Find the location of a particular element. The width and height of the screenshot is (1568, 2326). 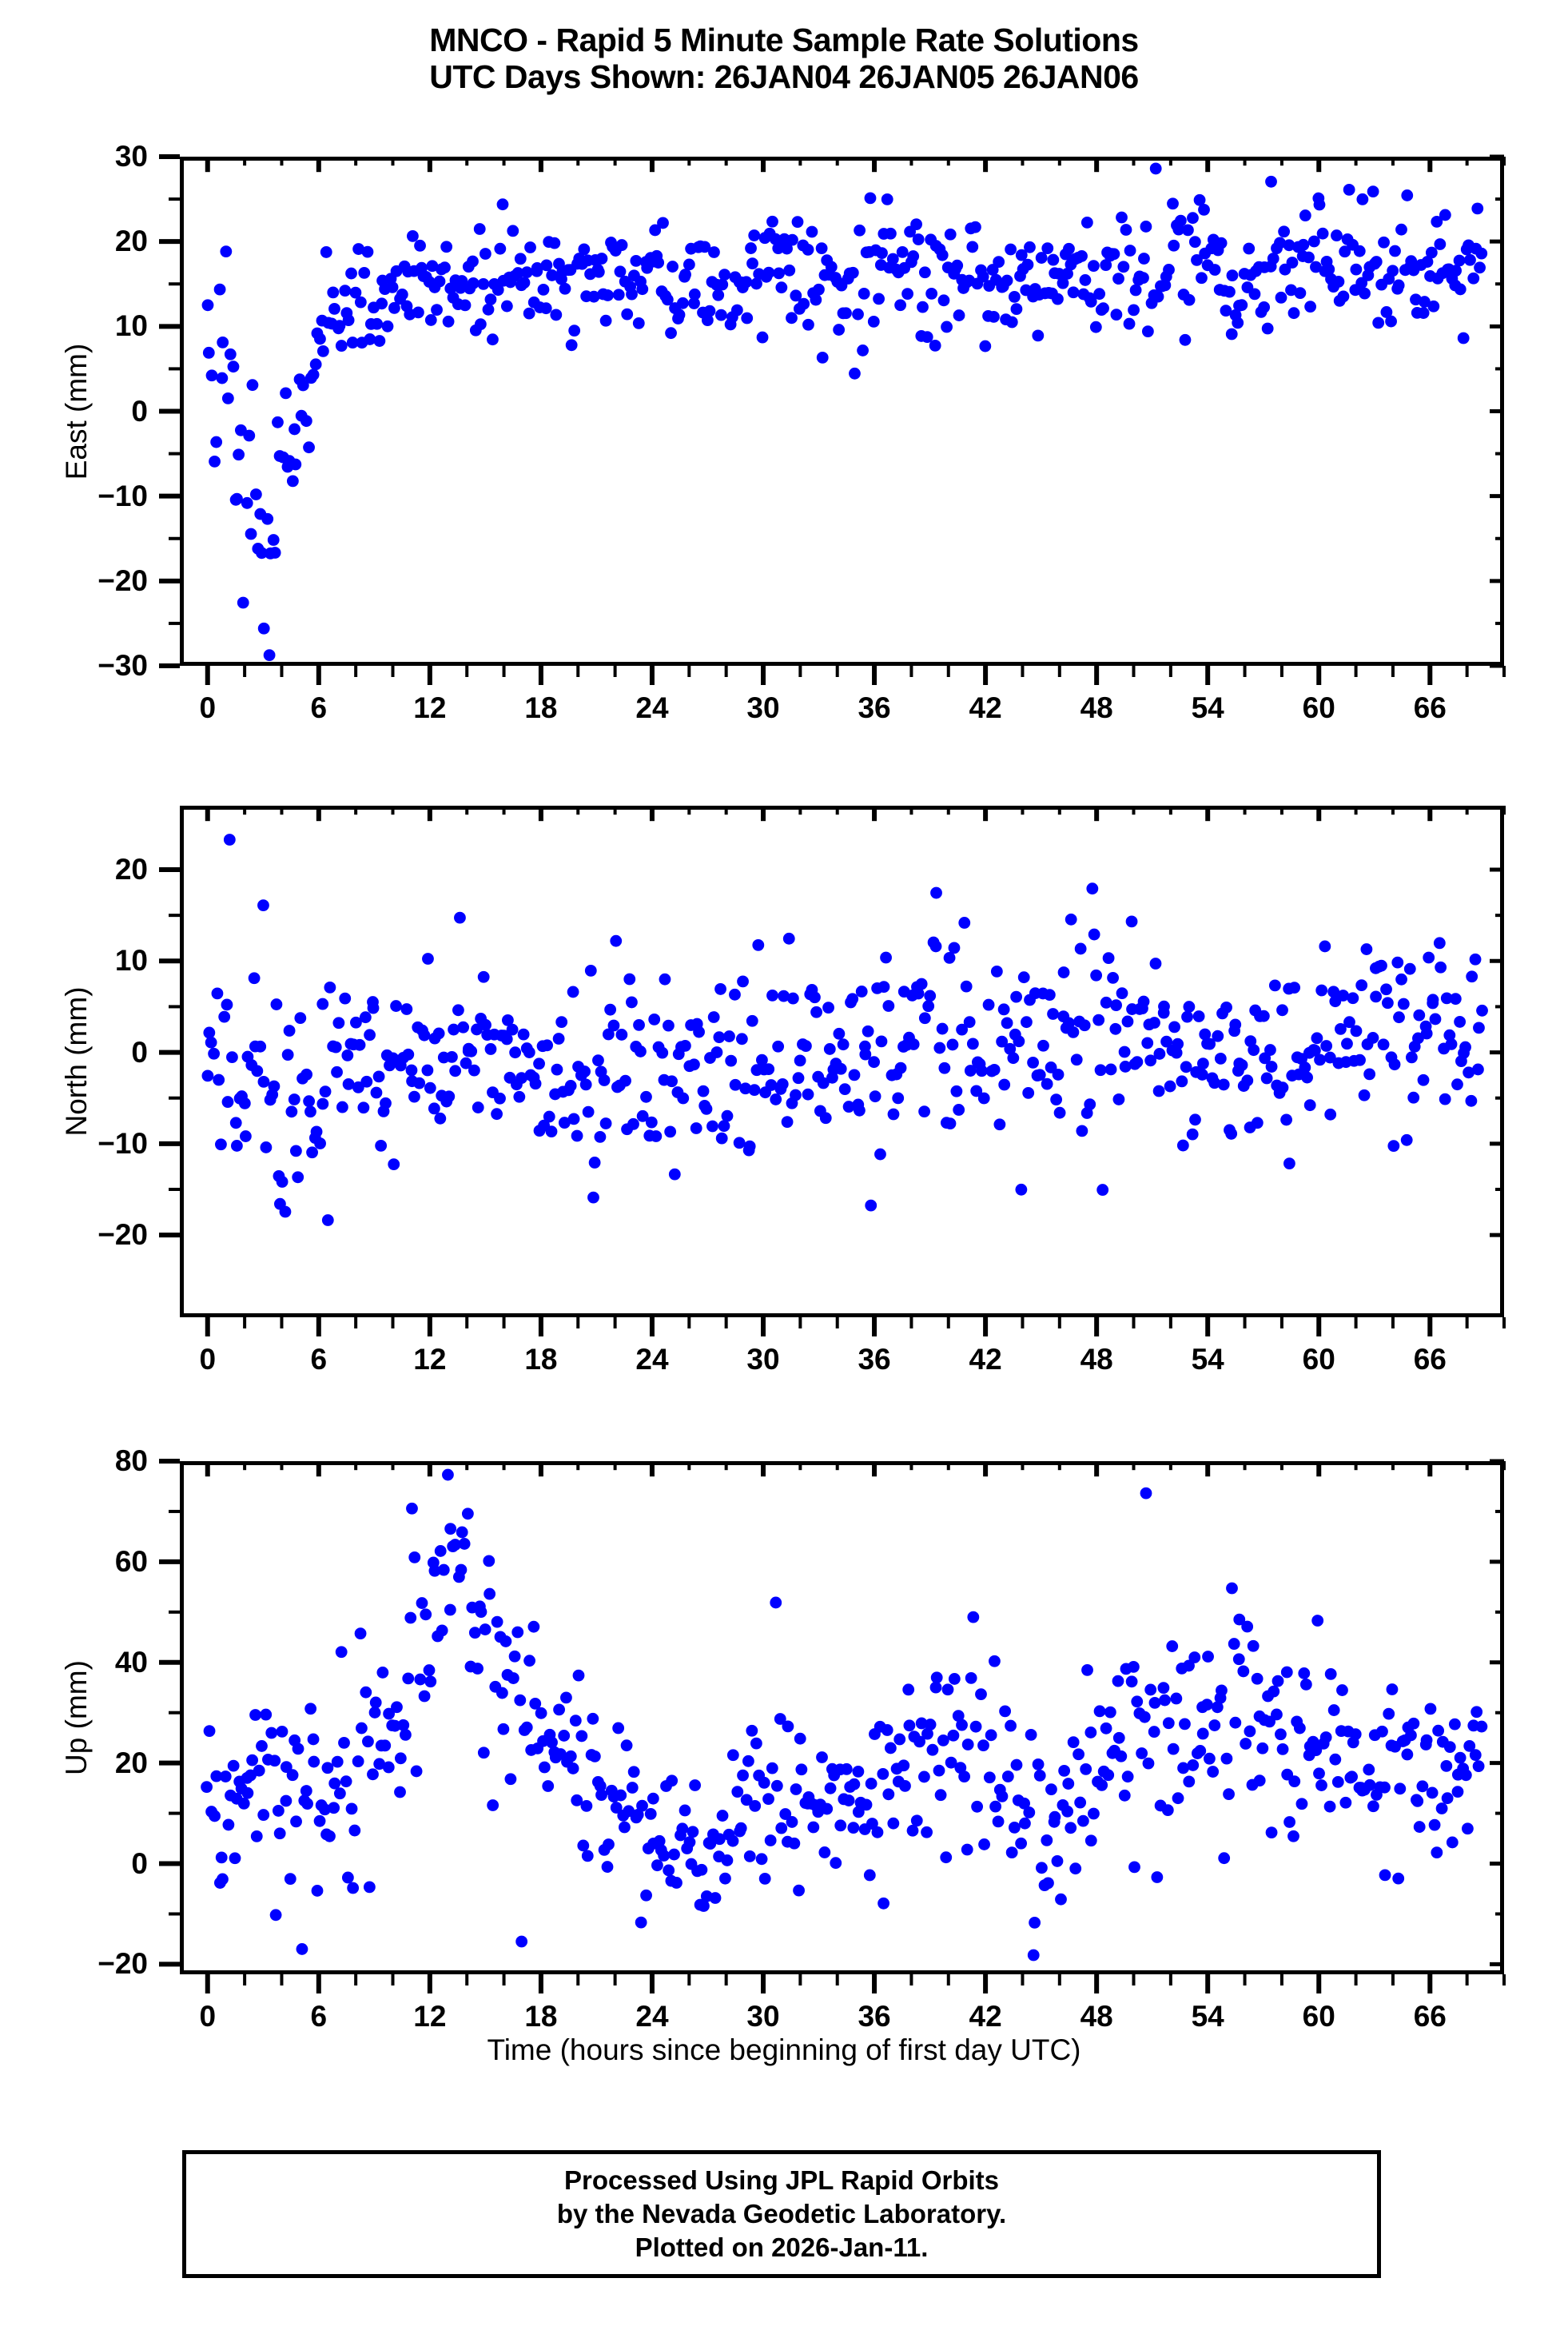

y-tick-label: 20 is located at coordinates (131, 870).